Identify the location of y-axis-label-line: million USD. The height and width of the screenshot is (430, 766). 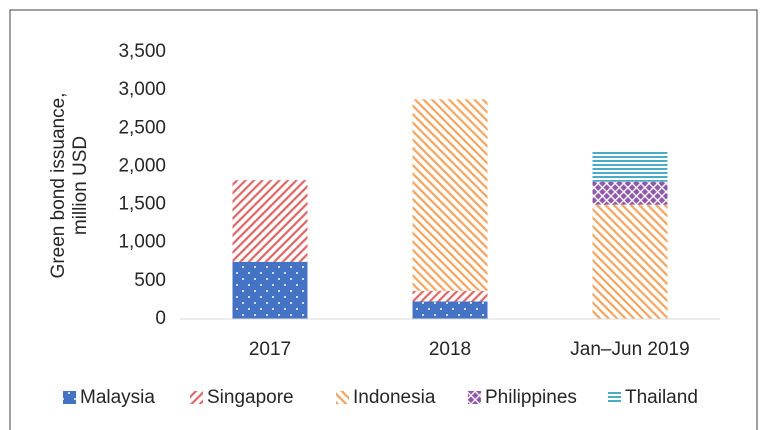
(80, 185).